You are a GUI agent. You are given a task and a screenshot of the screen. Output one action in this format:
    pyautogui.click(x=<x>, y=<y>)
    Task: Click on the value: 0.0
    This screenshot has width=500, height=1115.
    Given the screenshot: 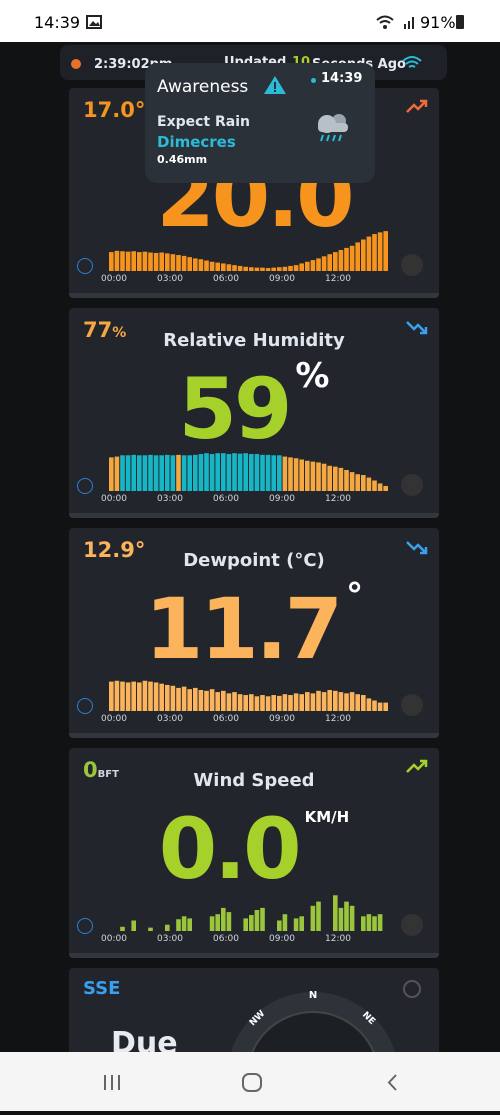 What is the action you would take?
    pyautogui.click(x=230, y=849)
    